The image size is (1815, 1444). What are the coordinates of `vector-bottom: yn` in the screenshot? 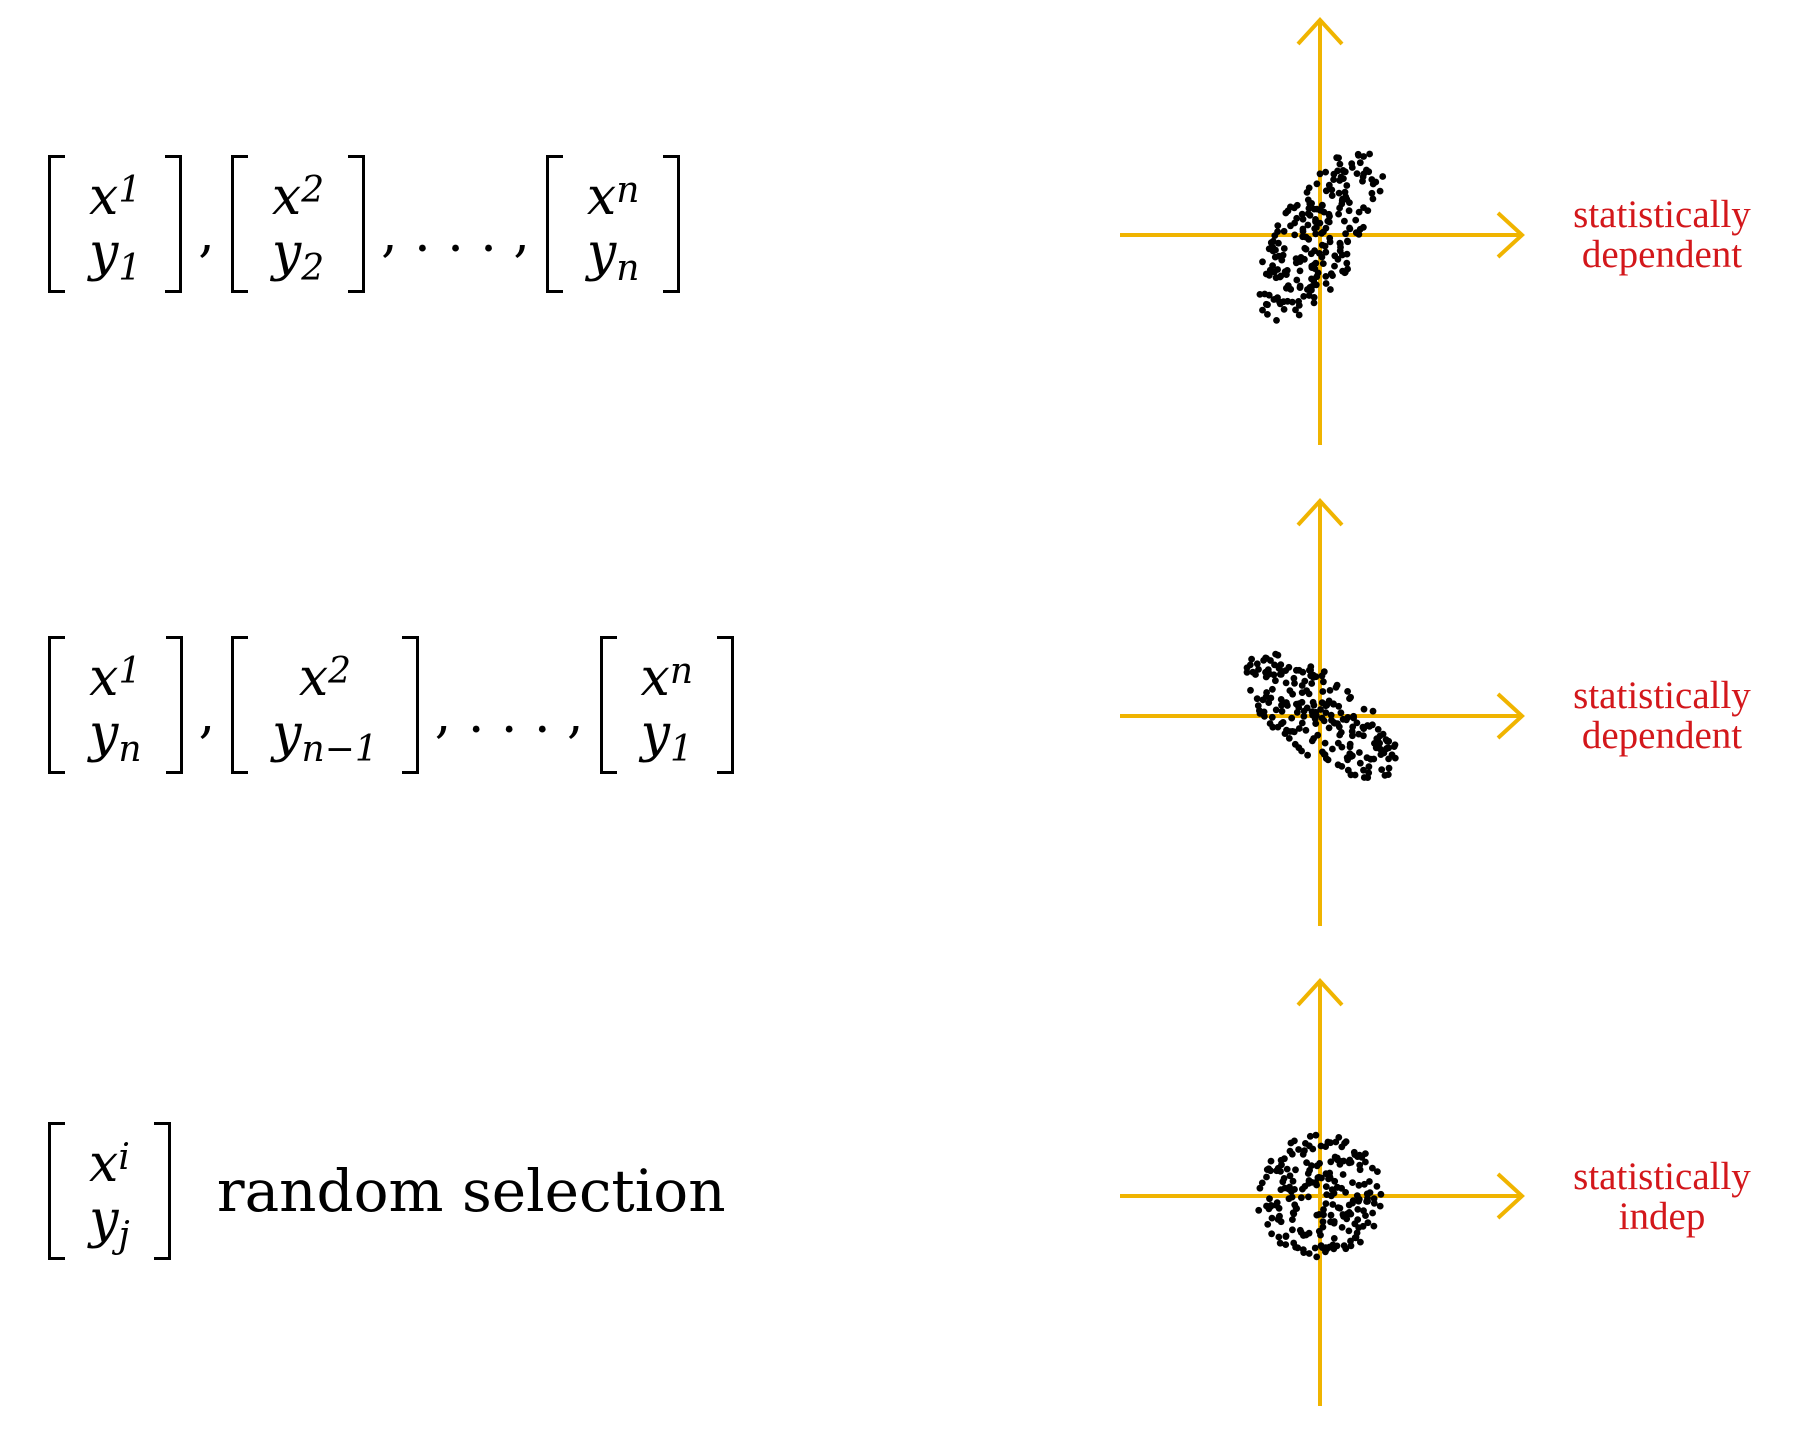 It's located at (115, 737).